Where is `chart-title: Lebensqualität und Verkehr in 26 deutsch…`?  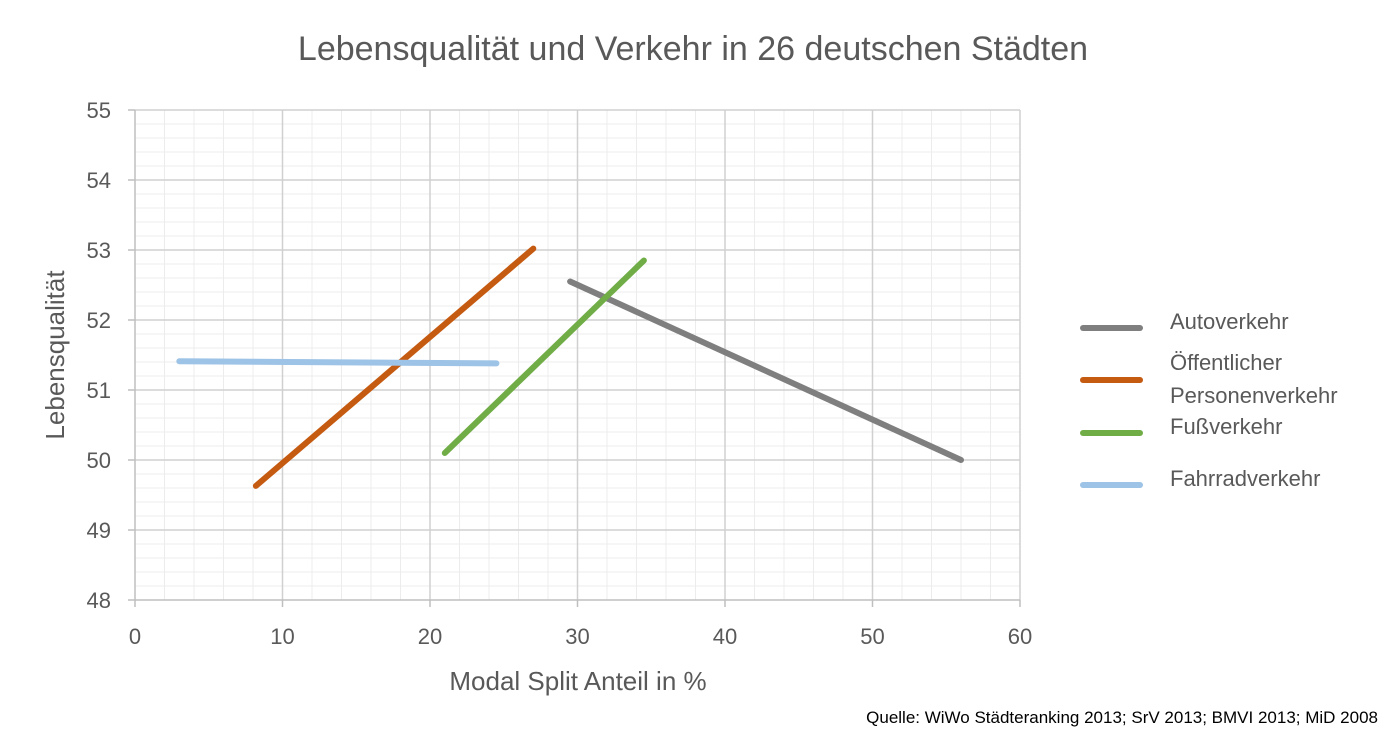 chart-title: Lebensqualität und Verkehr in 26 deutsch… is located at coordinates (693, 49).